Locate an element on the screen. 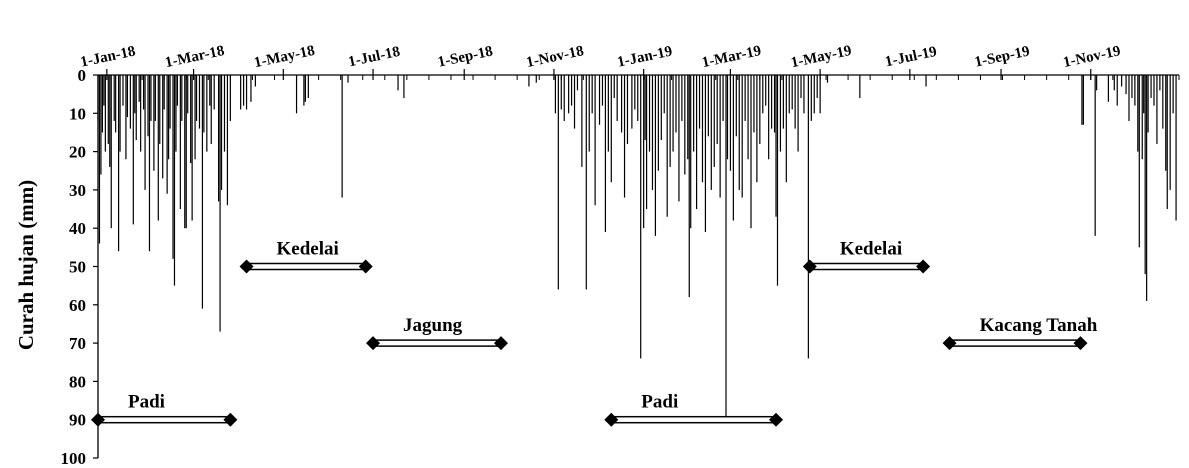 This screenshot has width=1189, height=468. season-label: Kacang Tanah is located at coordinates (1039, 325).